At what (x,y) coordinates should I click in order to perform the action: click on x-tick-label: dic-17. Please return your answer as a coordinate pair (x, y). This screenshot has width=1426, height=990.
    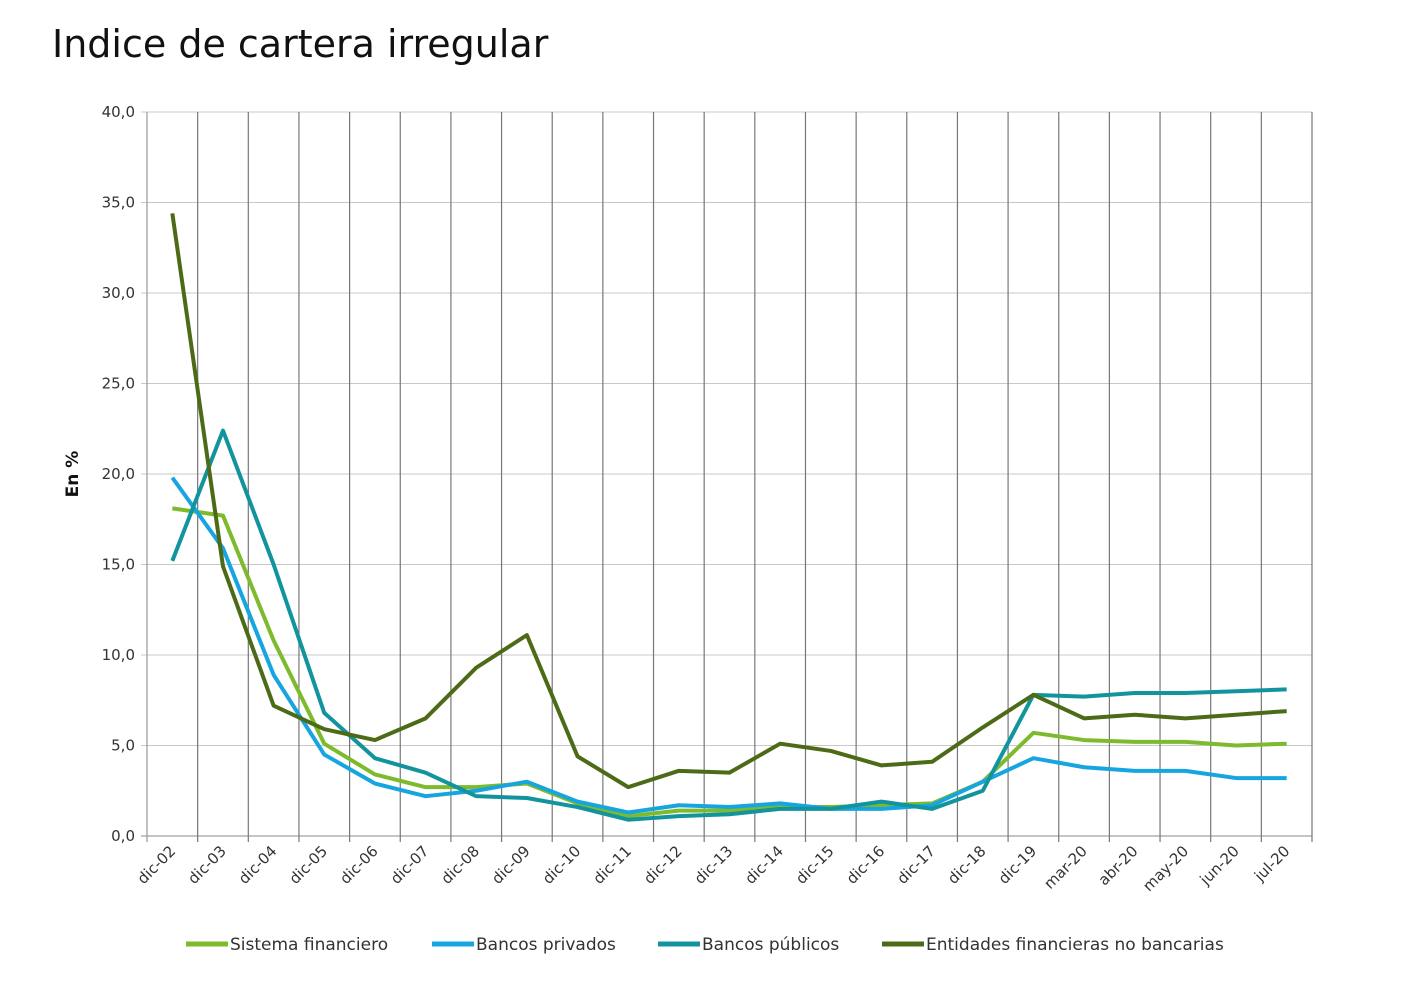
    Looking at the image, I should click on (916, 865).